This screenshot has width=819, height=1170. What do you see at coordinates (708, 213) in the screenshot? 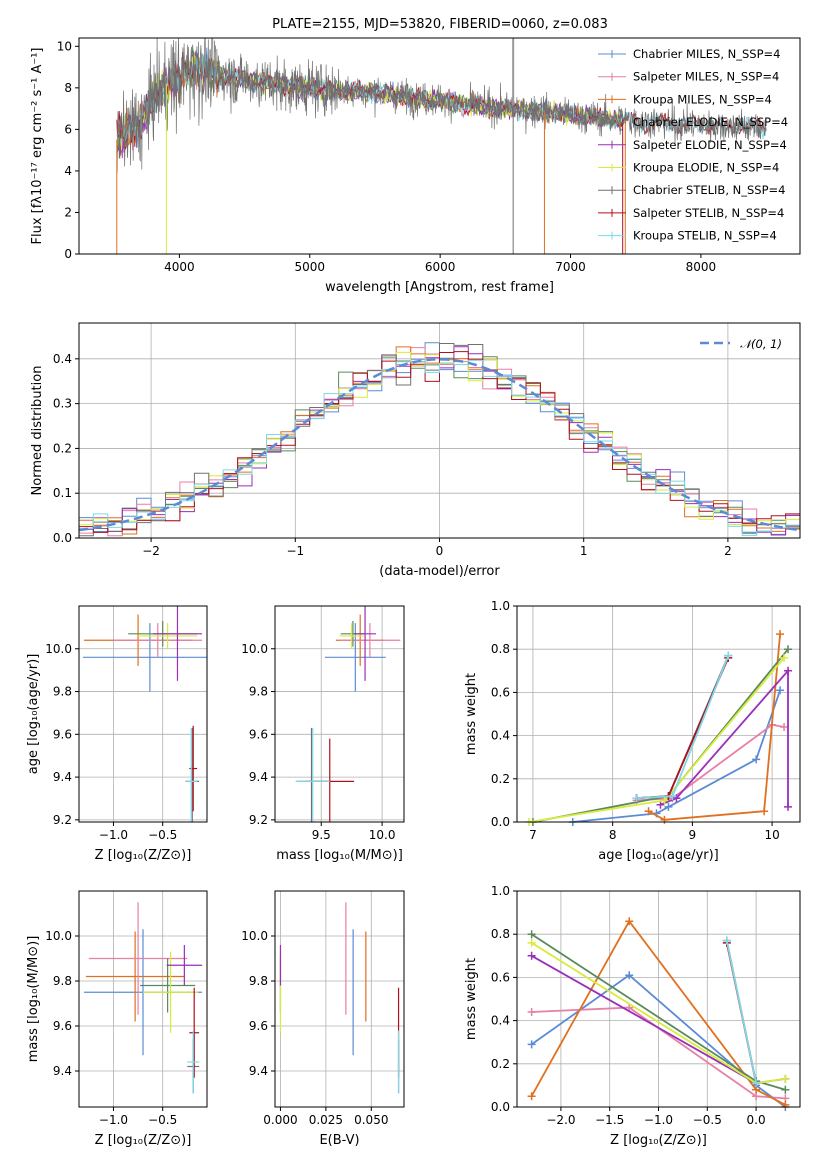
I see `legend-label: Salpeter STELIB, N_SSP=4` at bounding box center [708, 213].